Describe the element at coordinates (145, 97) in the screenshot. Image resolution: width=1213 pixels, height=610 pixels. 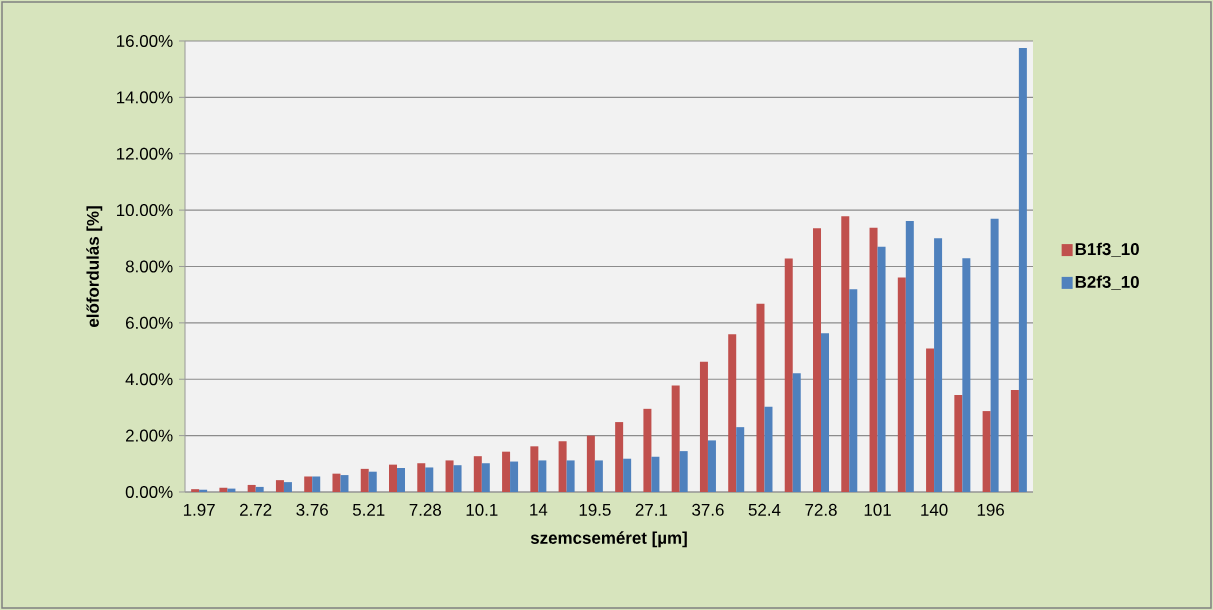
I see `y-tick-label: 14.00%` at that location.